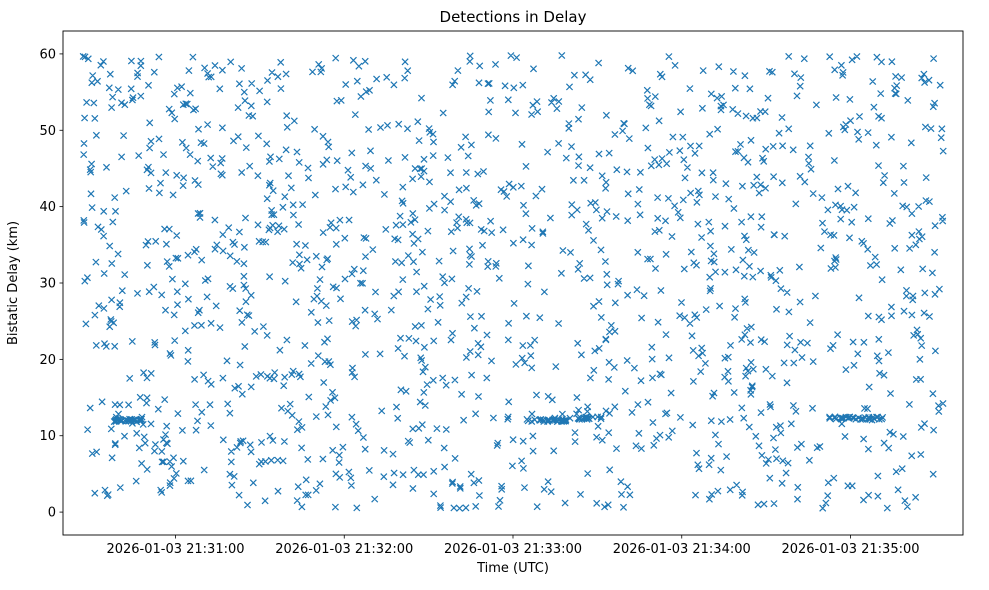 The width and height of the screenshot is (989, 590). I want to click on x-tick-label: 2026-01-03 21:31:00, so click(175, 549).